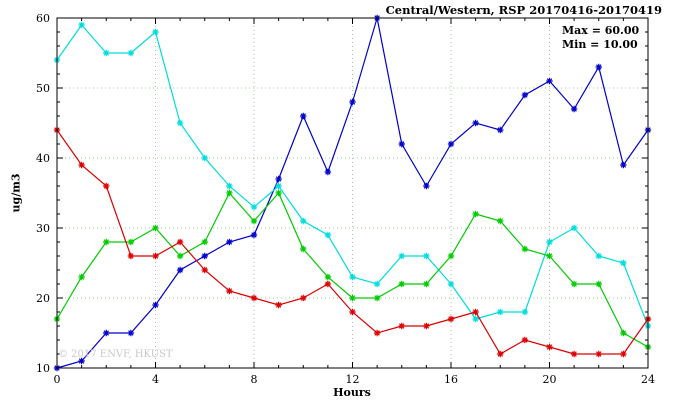 Image resolution: width=674 pixels, height=409 pixels. Describe the element at coordinates (43, 228) in the screenshot. I see `y-tick-label: 30` at that location.